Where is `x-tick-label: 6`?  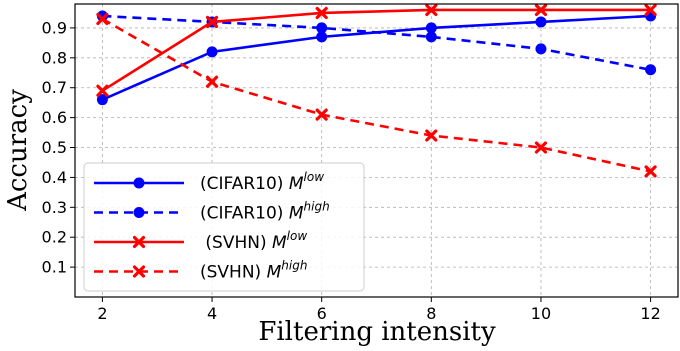
x-tick-label: 6 is located at coordinates (322, 313).